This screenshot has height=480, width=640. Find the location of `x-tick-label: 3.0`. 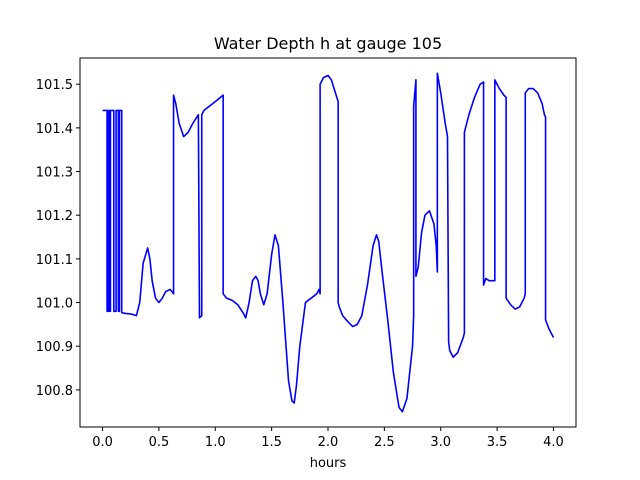

x-tick-label: 3.0 is located at coordinates (440, 442).